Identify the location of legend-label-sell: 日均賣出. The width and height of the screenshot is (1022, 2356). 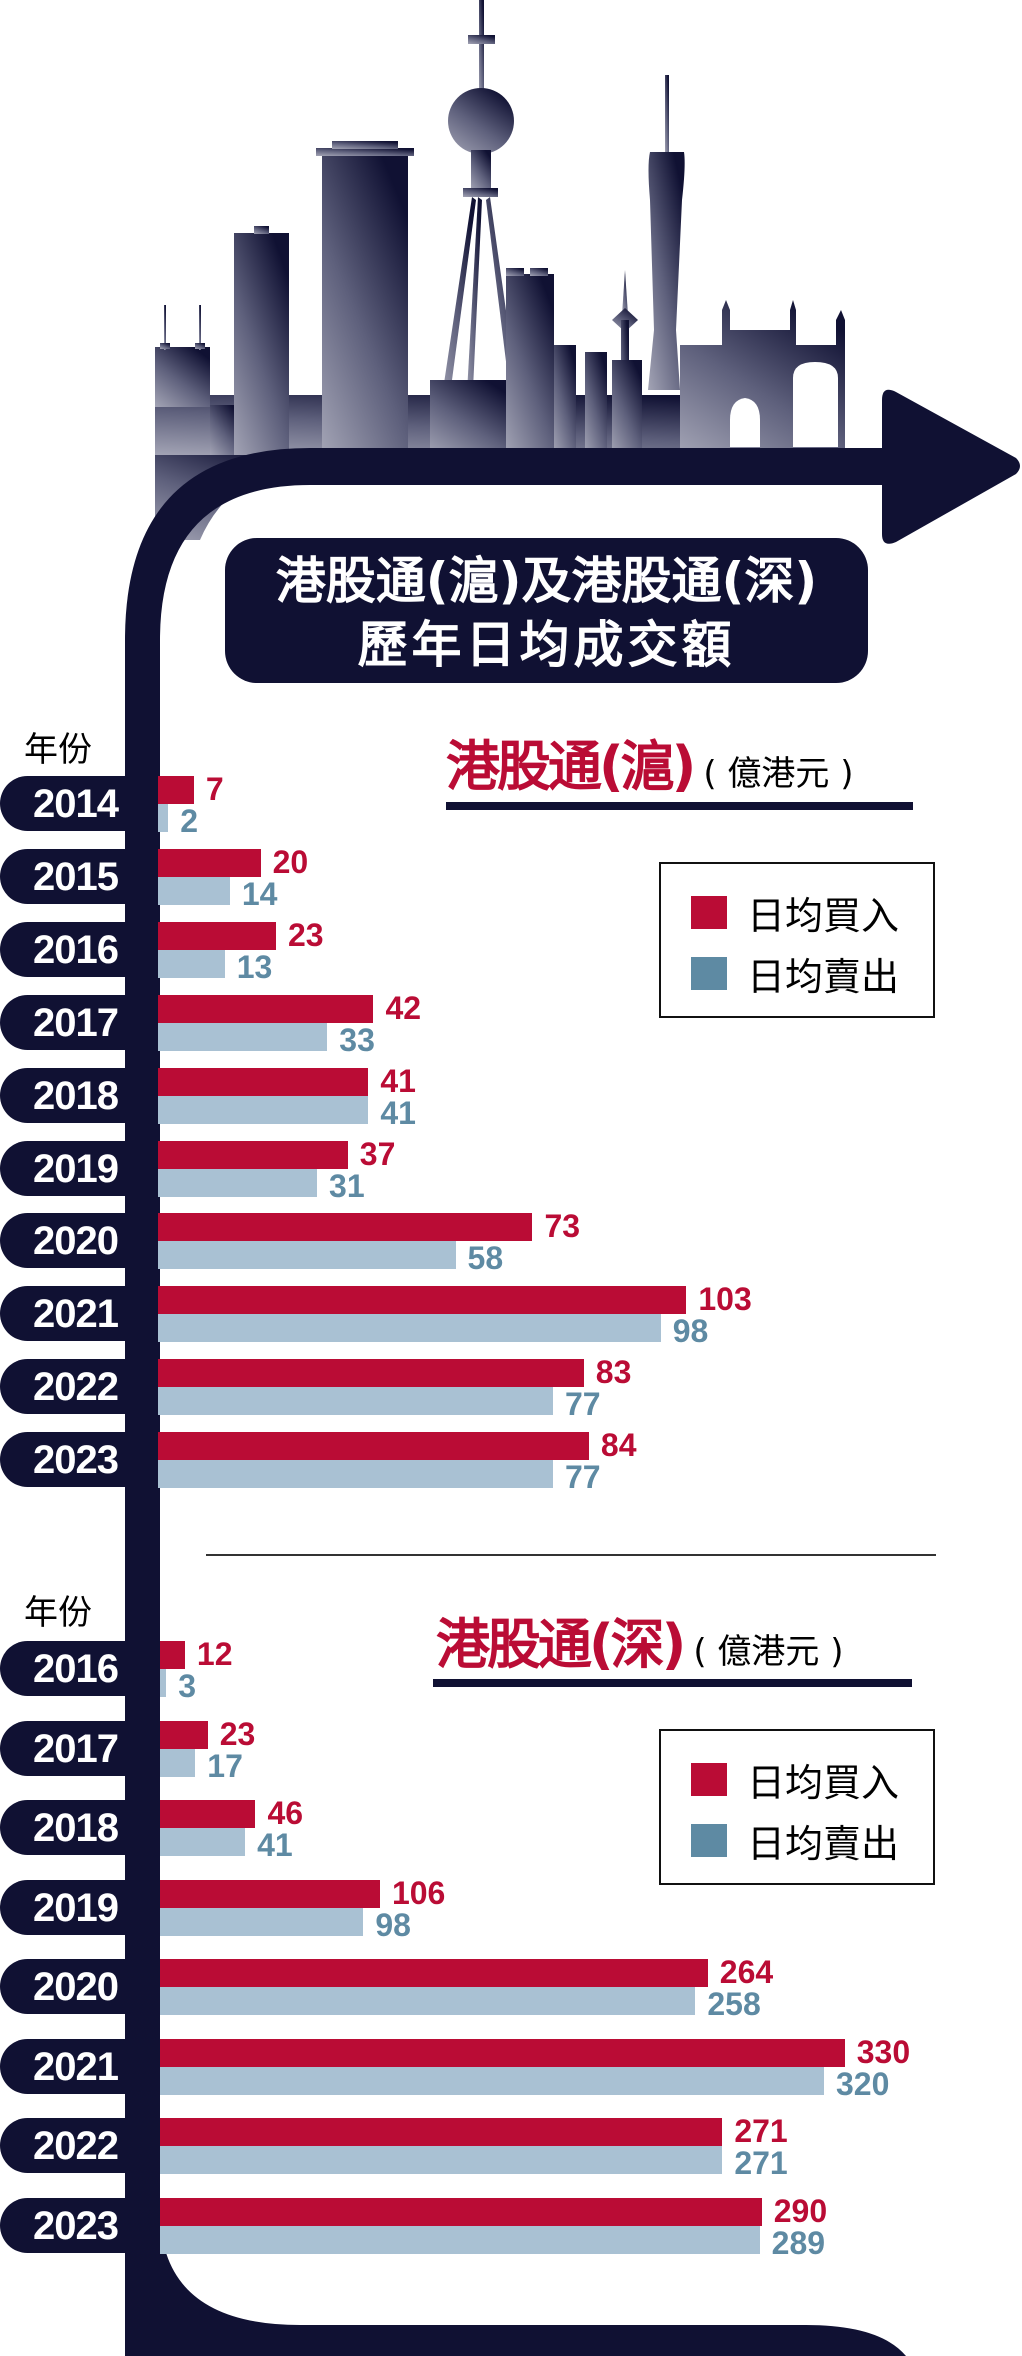
(823, 976).